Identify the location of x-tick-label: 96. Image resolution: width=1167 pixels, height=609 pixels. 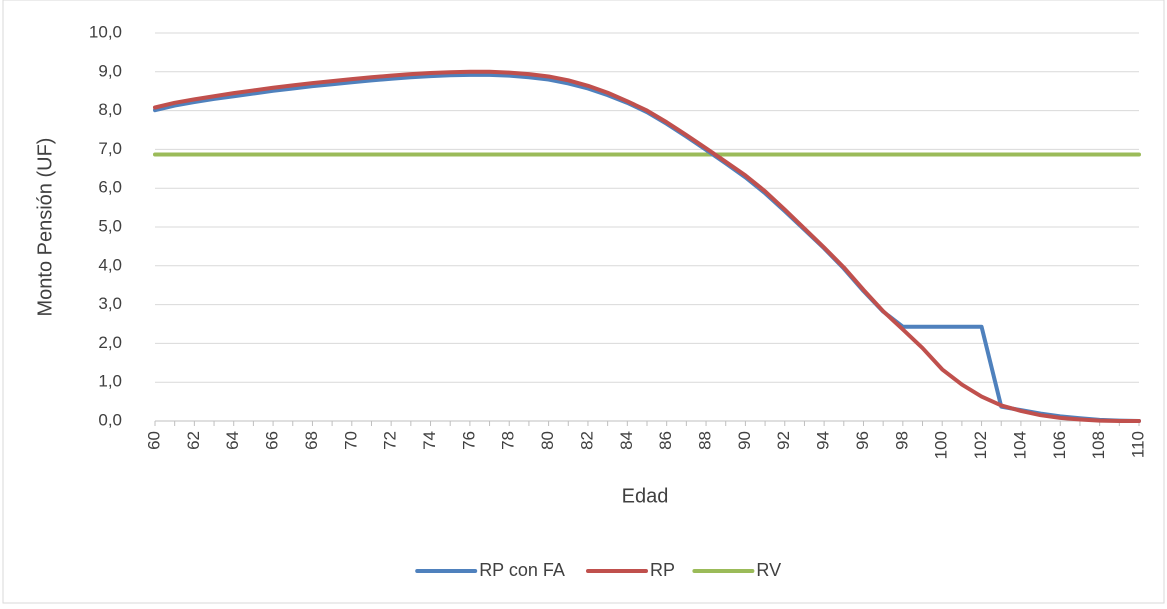
(862, 440).